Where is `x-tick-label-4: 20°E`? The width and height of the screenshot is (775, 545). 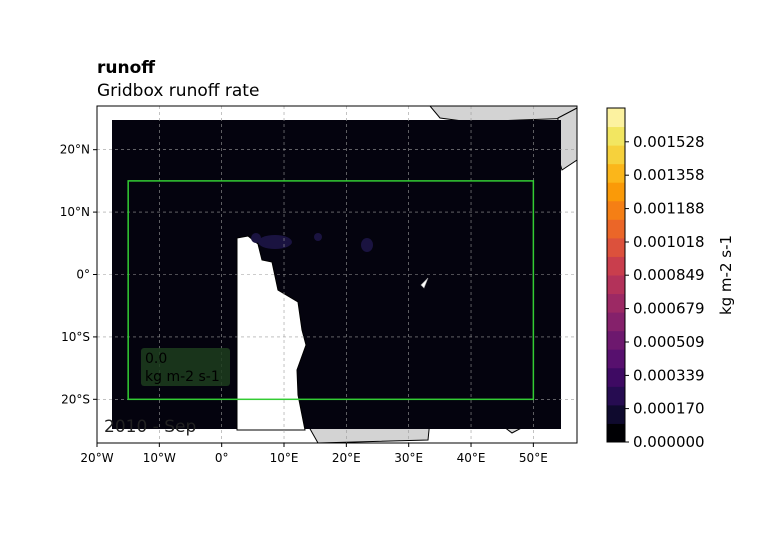
x-tick-label-4: 20°E is located at coordinates (346, 458).